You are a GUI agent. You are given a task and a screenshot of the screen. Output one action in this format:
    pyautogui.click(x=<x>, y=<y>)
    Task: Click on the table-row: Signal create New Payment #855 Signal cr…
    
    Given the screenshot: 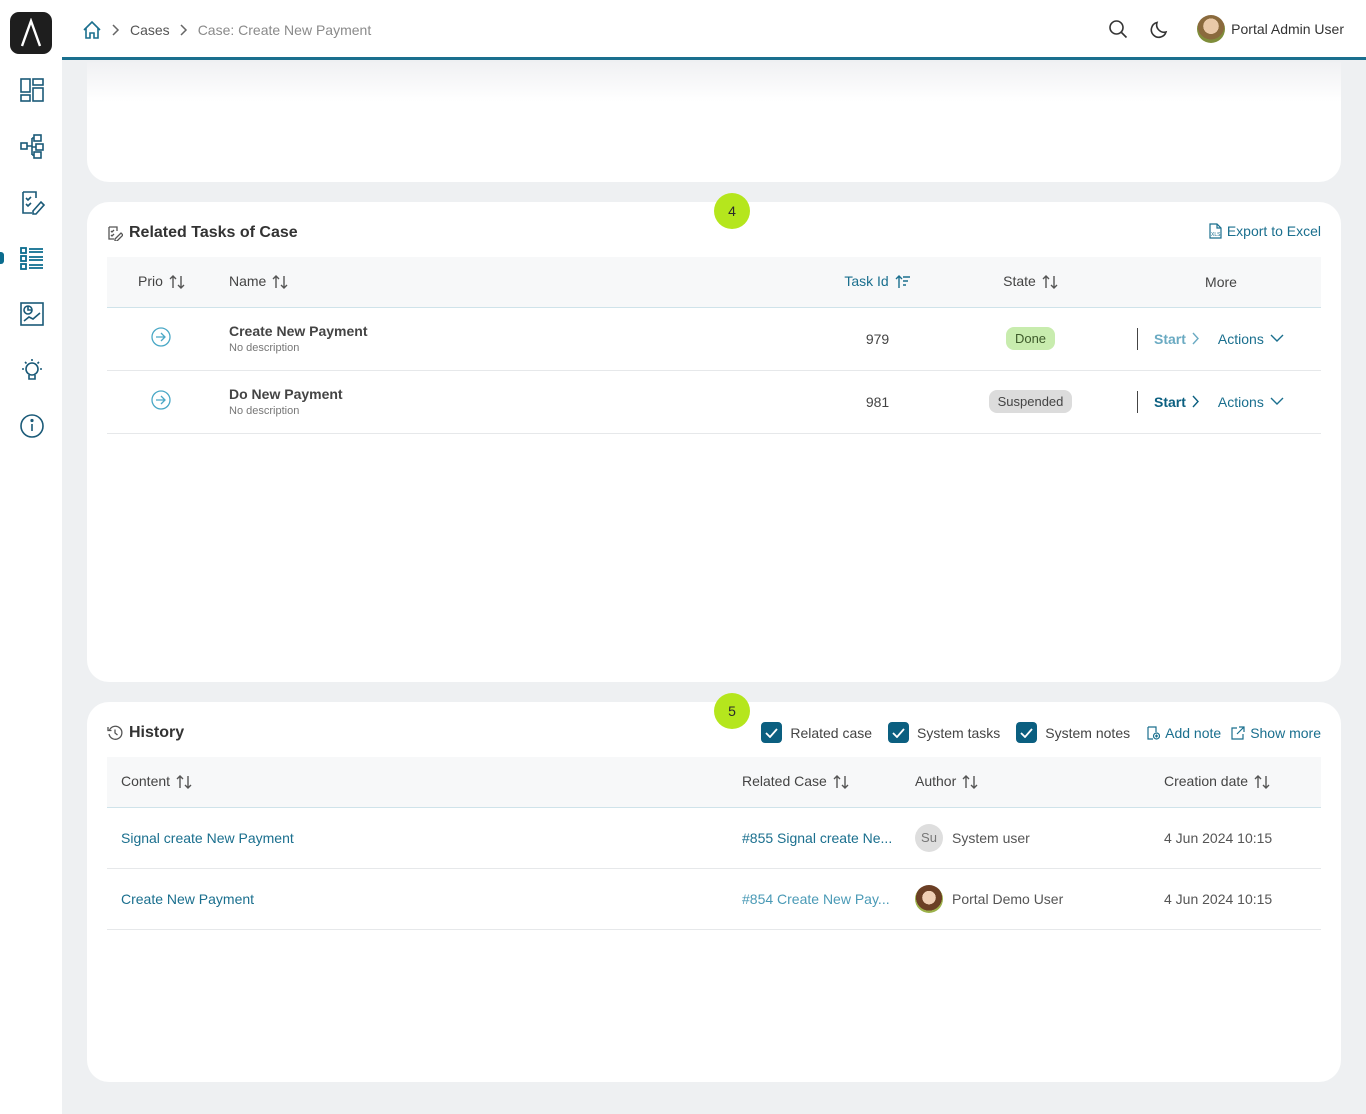 What is the action you would take?
    pyautogui.click(x=714, y=838)
    